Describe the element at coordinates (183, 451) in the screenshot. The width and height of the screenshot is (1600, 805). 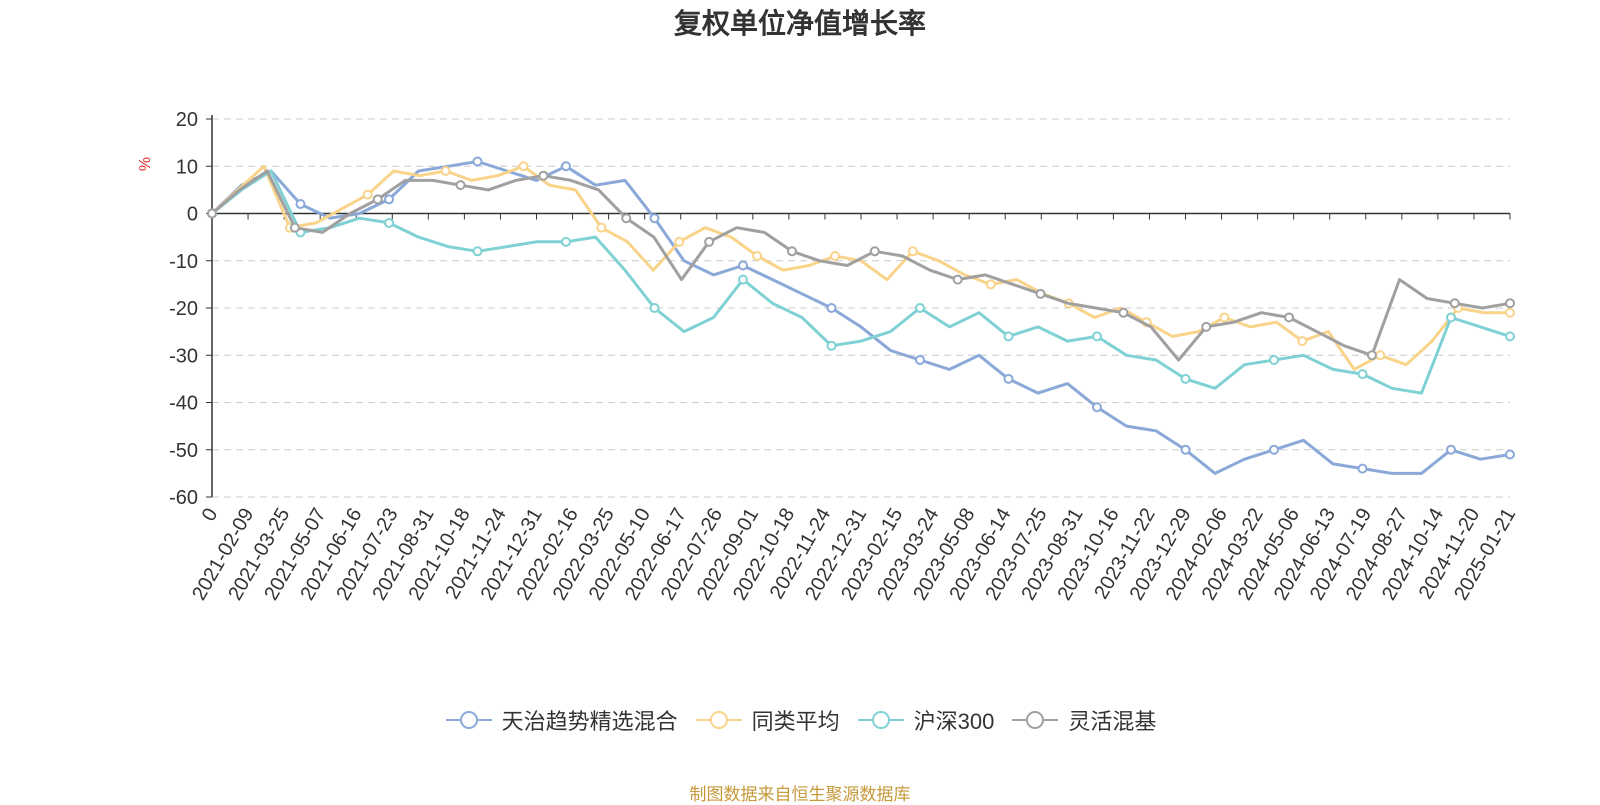
I see `y-tick-label: -50` at that location.